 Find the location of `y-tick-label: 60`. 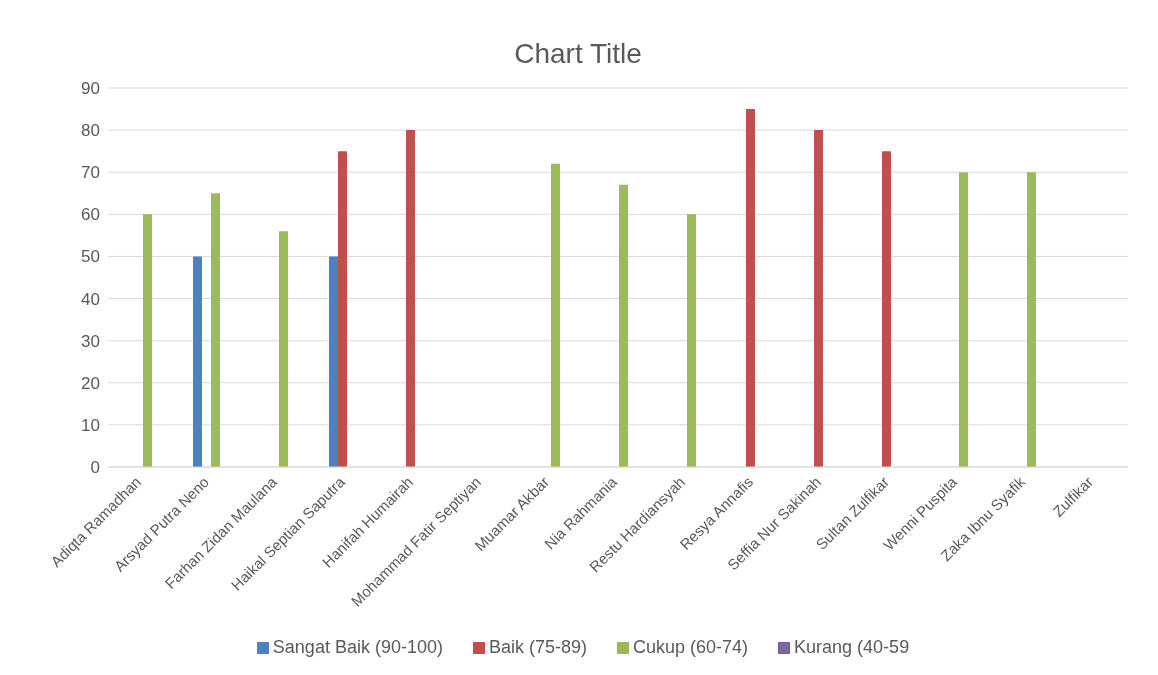

y-tick-label: 60 is located at coordinates (90, 215).